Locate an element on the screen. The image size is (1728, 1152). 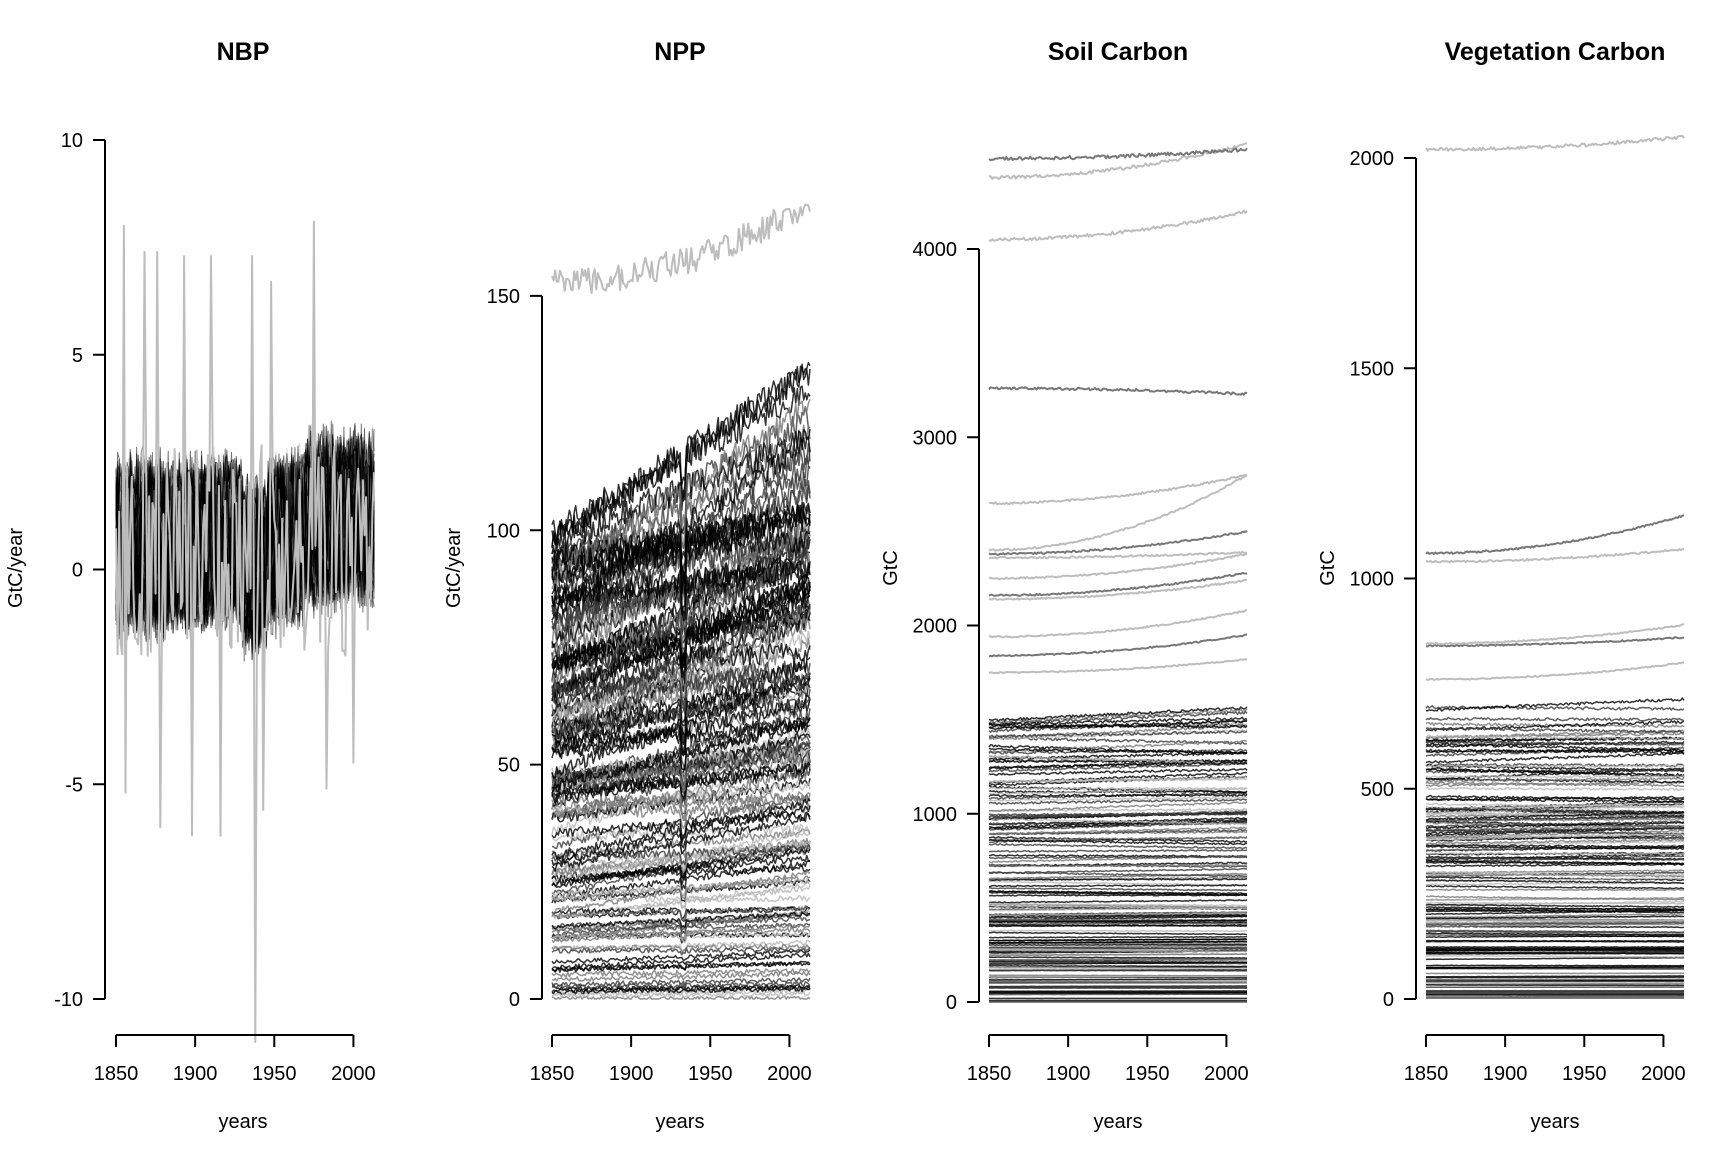
y-tick-label: 10 is located at coordinates (72, 141).